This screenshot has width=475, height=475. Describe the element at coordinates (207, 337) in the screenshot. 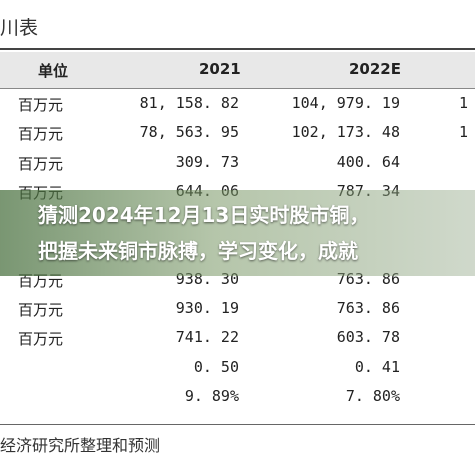

I see `cell-2021: 741. 22` at that location.